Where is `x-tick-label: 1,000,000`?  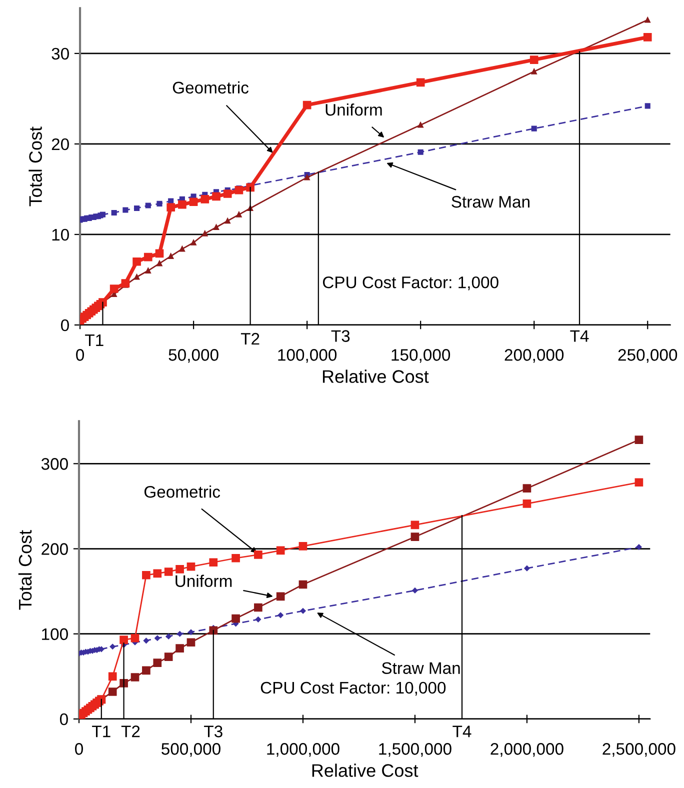 x-tick-label: 1,000,000 is located at coordinates (303, 750).